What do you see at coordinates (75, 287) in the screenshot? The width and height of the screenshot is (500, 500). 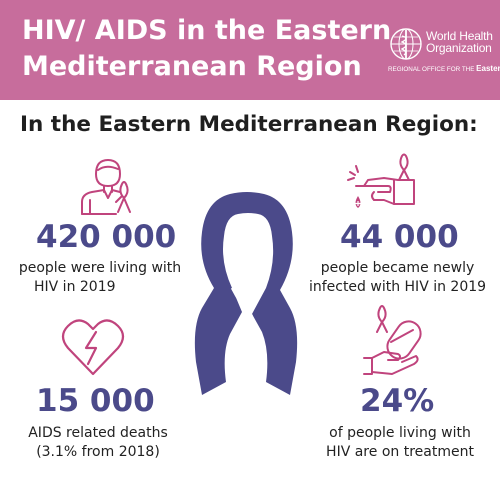 I see `stat-1-desc-line-2: HIV in 2019` at bounding box center [75, 287].